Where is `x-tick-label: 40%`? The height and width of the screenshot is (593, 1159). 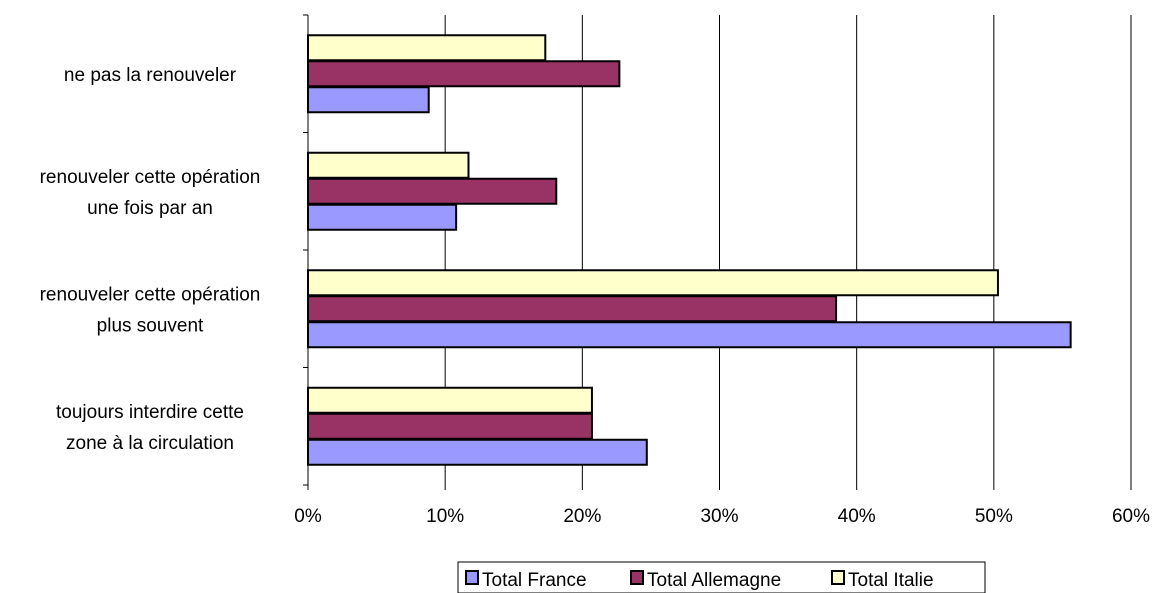
x-tick-label: 40% is located at coordinates (857, 516).